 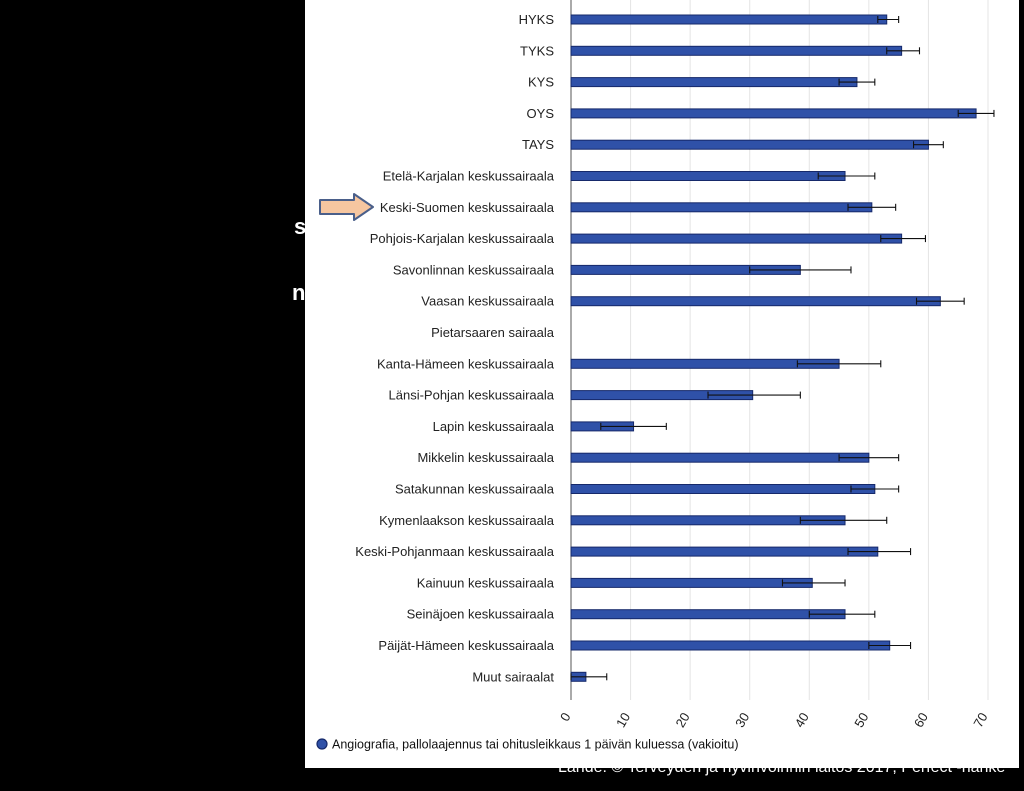 I want to click on category-label: Satakunnan keskussairaala, so click(x=475, y=489).